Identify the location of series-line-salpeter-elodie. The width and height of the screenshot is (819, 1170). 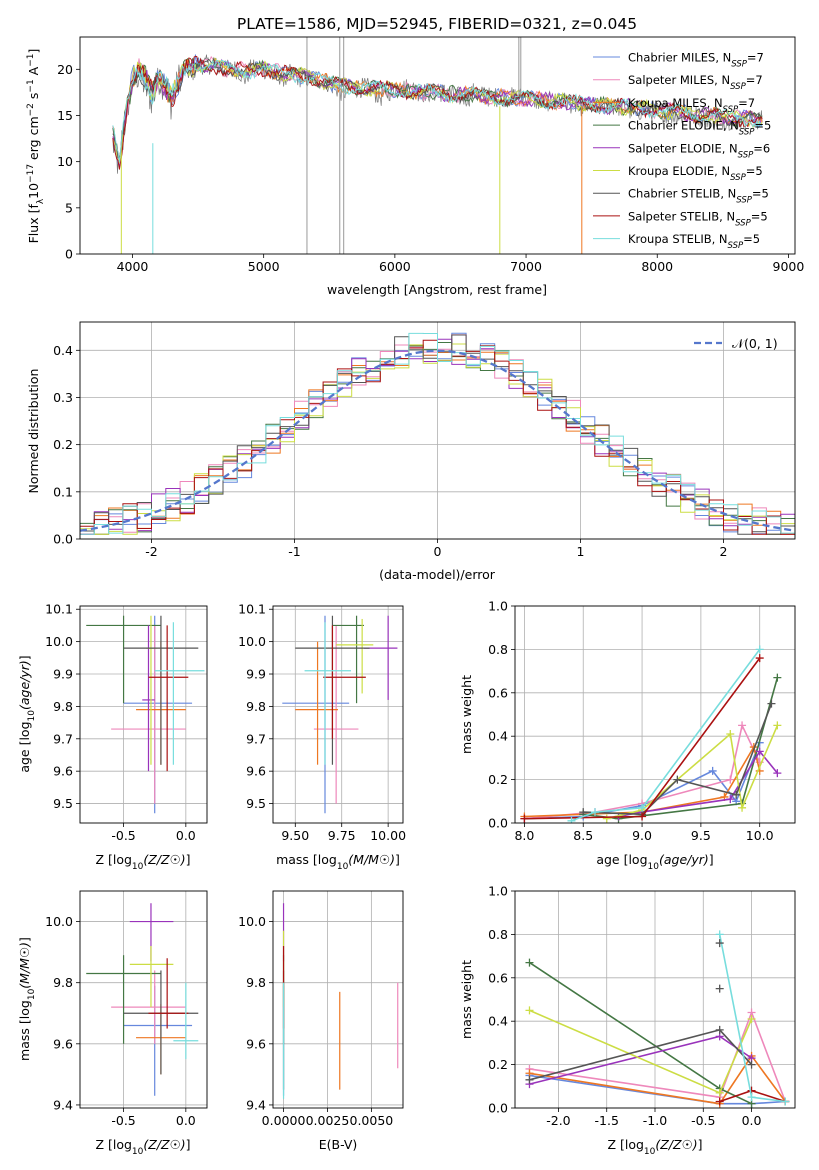
(641, 1060).